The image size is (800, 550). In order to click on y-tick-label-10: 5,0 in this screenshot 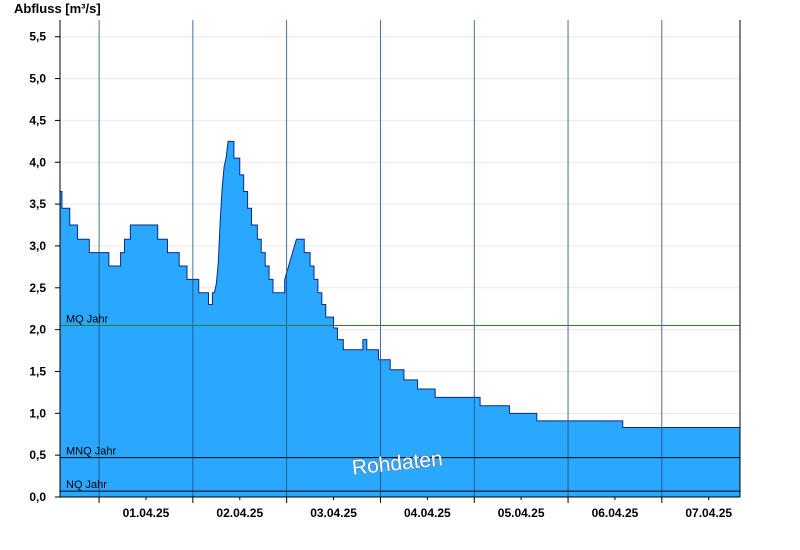, I will do `click(37, 79)`.